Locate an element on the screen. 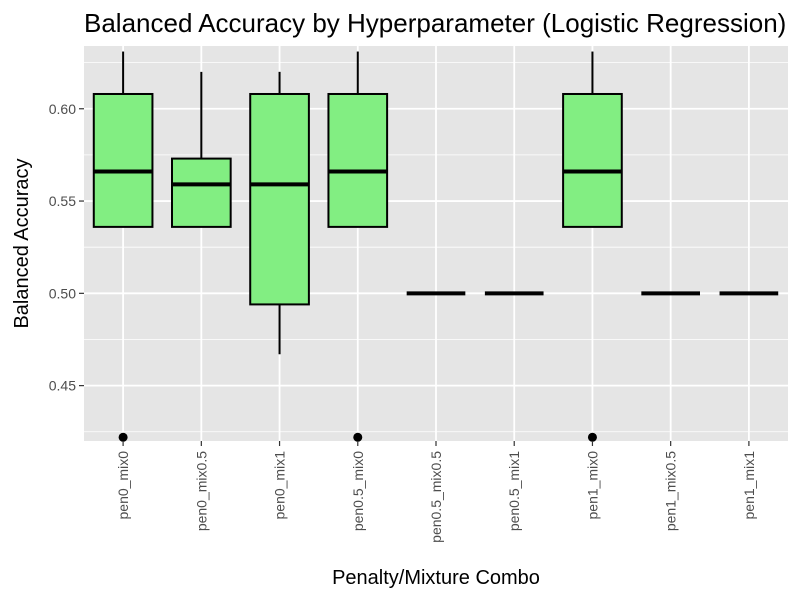 The height and width of the screenshot is (600, 800). y-tick-label: 0.50 is located at coordinates (62, 293).